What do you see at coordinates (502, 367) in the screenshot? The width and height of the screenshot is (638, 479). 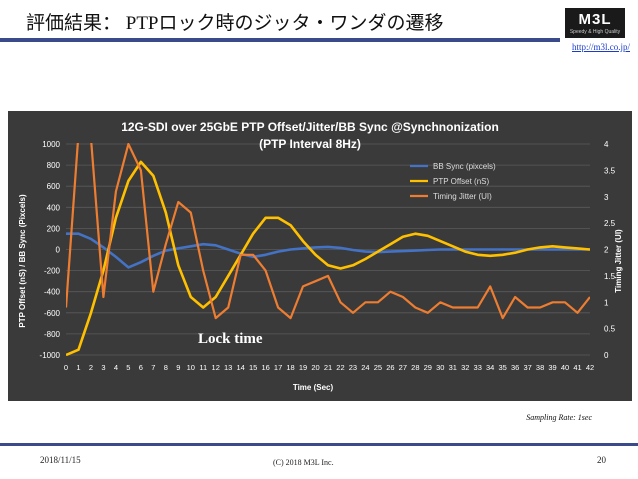 I see `x-tick-label: 35` at bounding box center [502, 367].